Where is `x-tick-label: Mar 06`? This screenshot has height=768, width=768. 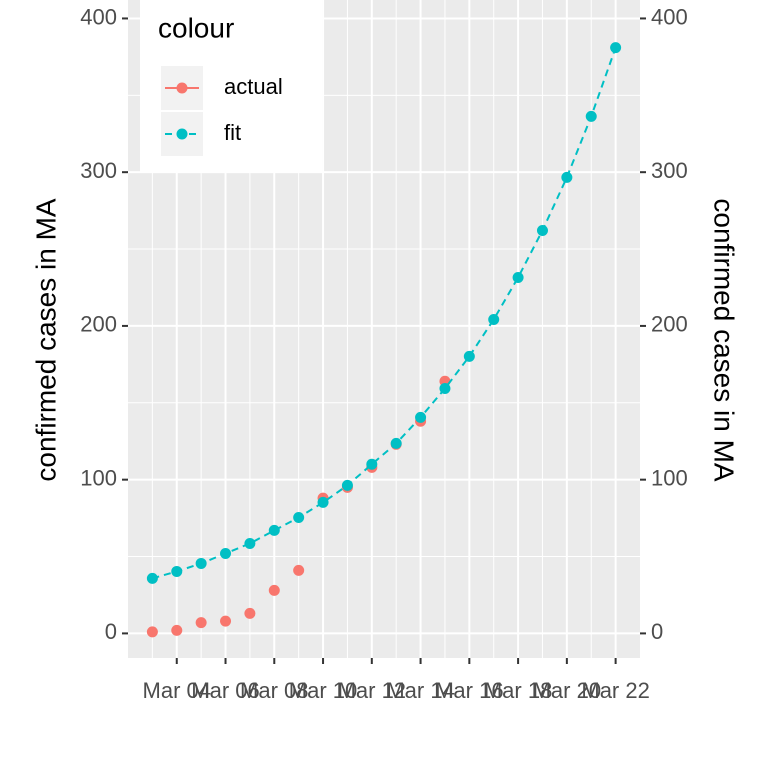 x-tick-label: Mar 06 is located at coordinates (225, 690).